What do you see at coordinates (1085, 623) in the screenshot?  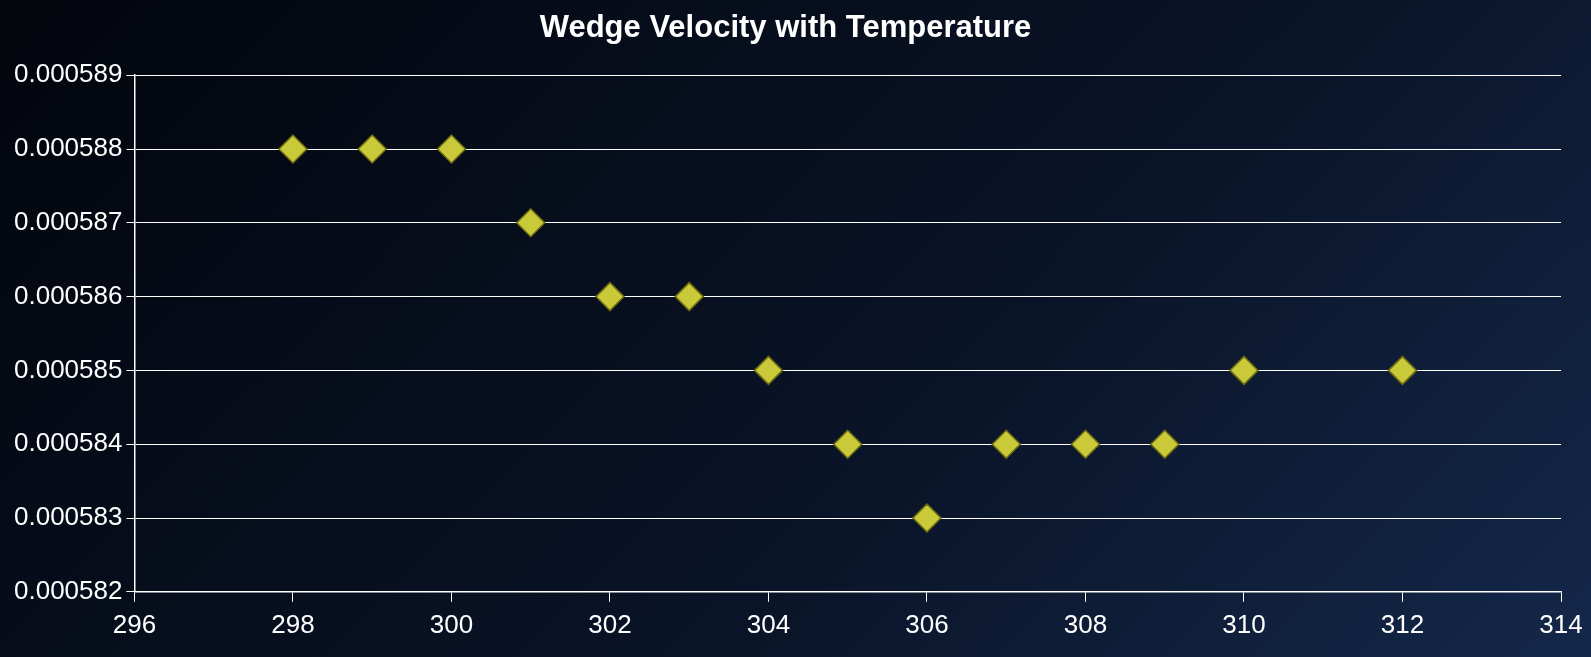 I see `x-tick-label: 308` at bounding box center [1085, 623].